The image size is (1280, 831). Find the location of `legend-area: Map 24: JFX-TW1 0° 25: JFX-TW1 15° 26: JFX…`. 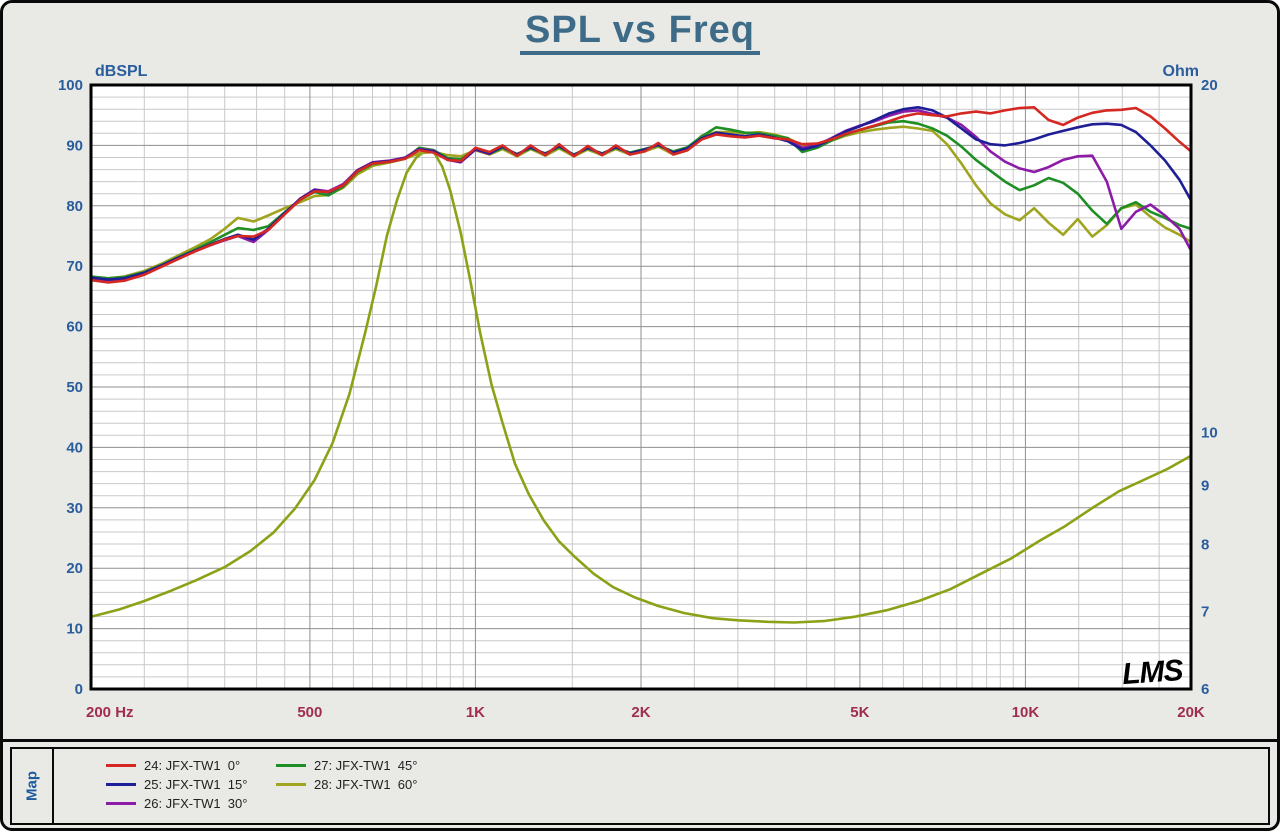

legend-area: Map 24: JFX-TW1 0° 25: JFX-TW1 15° 26: JFX… is located at coordinates (640, 785).